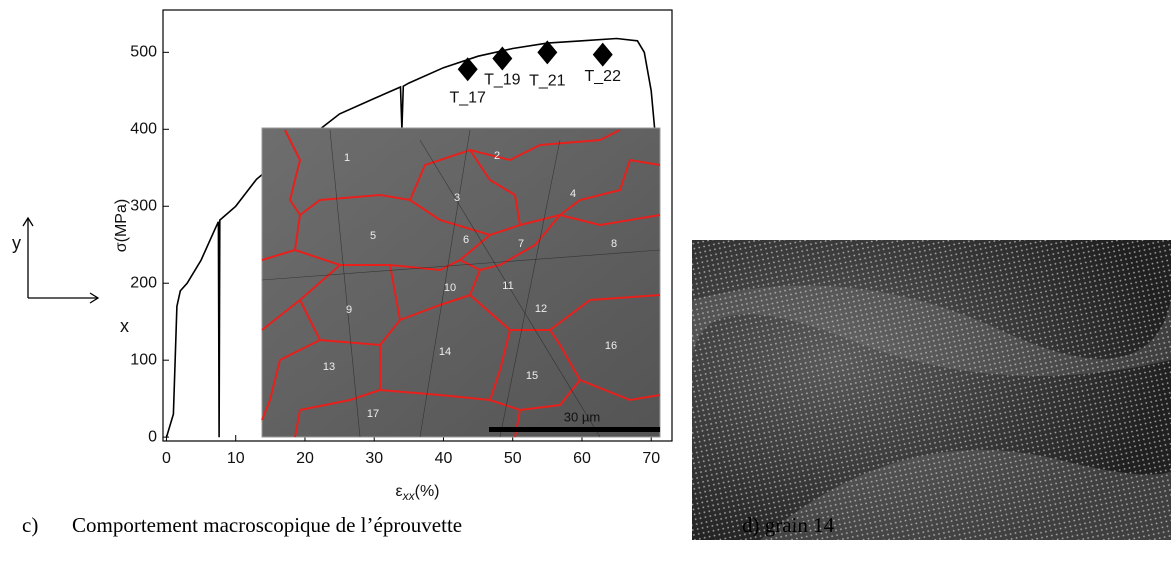 The image size is (1171, 562). I want to click on grain-label: 12, so click(541, 309).